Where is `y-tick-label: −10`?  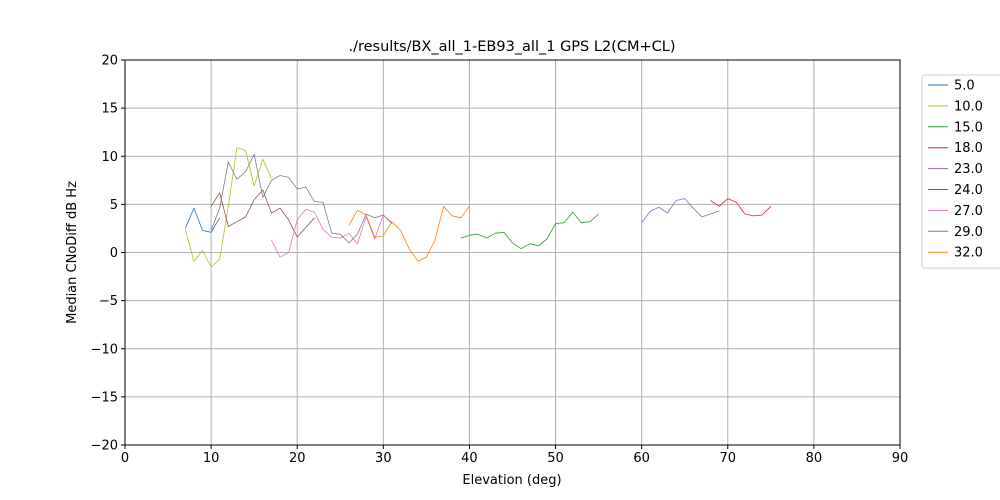
y-tick-label: −10 is located at coordinates (104, 349).